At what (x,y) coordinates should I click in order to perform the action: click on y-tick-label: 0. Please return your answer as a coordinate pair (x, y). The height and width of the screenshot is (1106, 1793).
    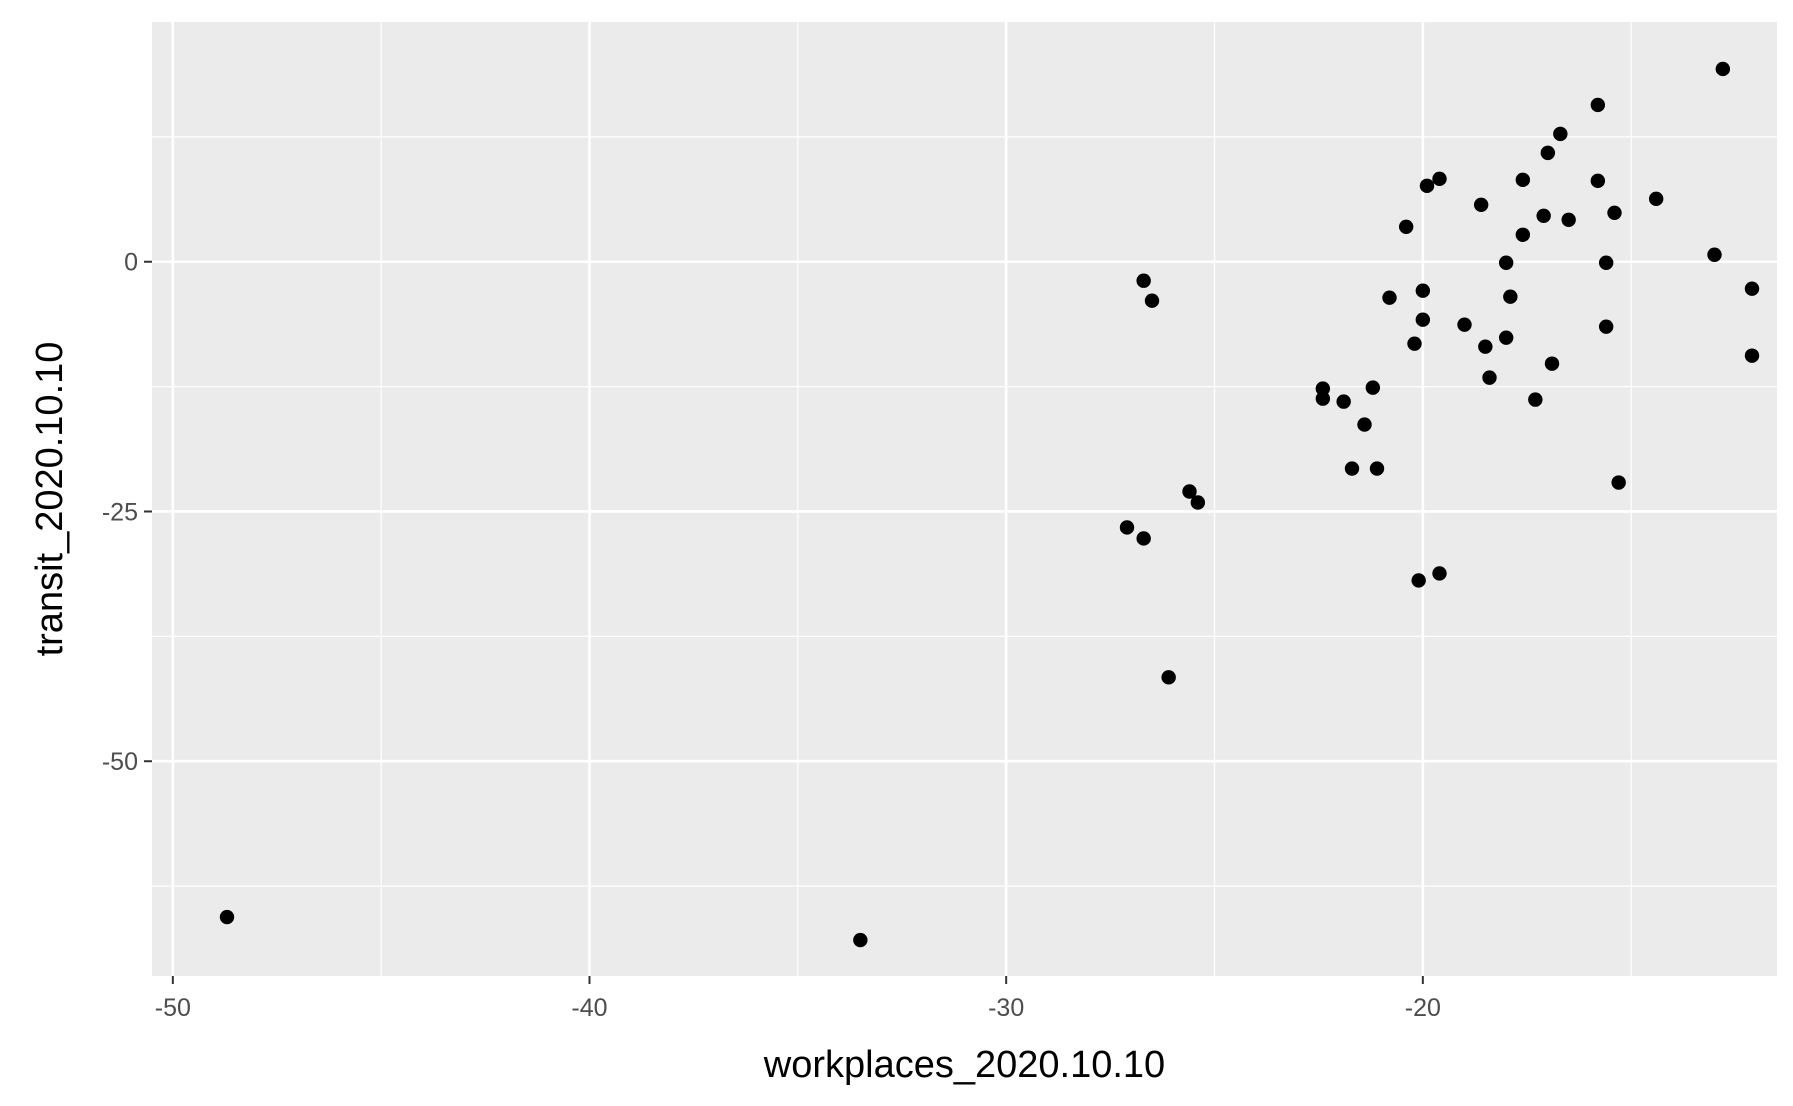
    Looking at the image, I should click on (131, 263).